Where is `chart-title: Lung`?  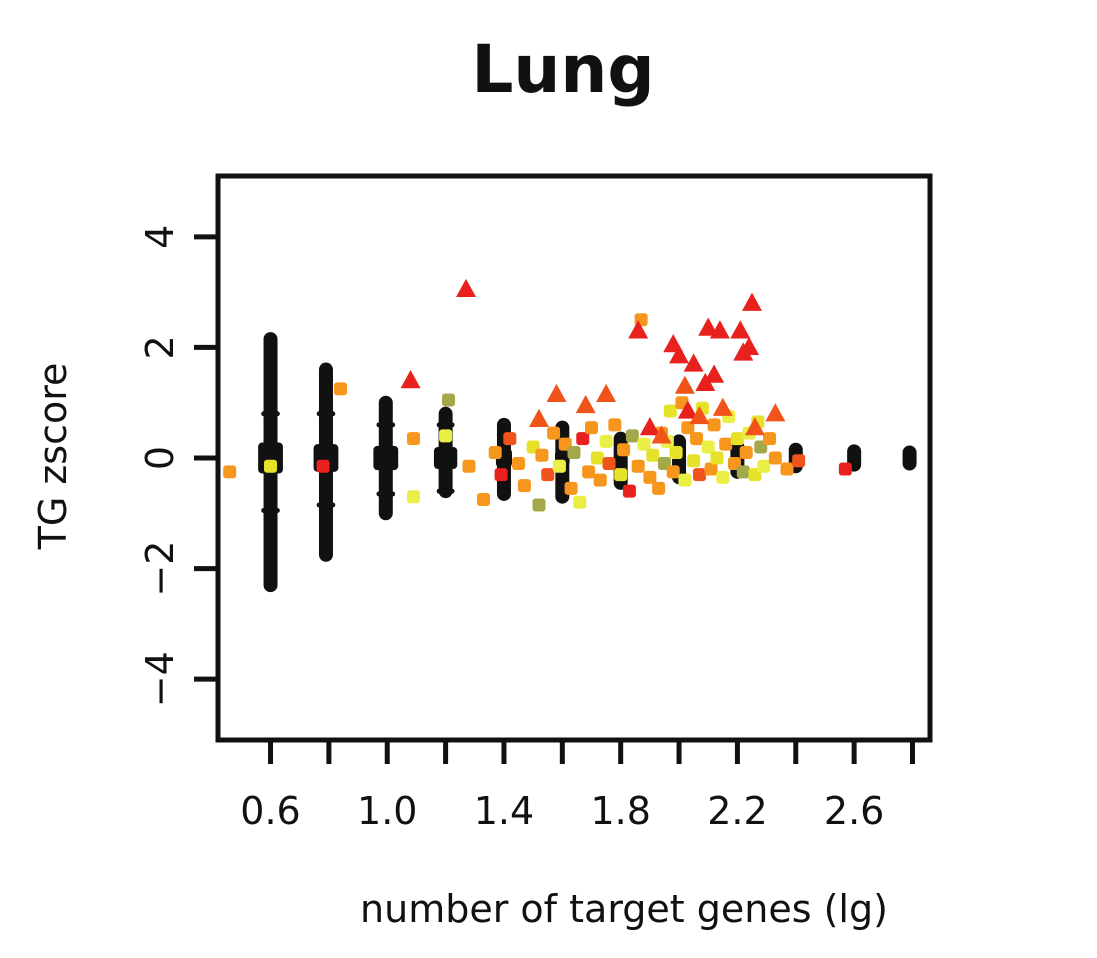
chart-title: Lung is located at coordinates (562, 69).